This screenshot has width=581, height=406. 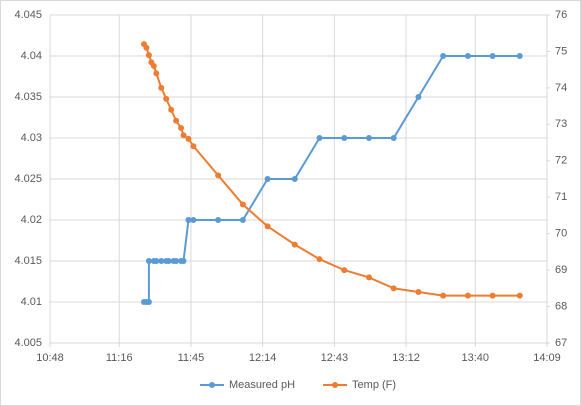 I want to click on x-tick-label: 12:43, so click(x=335, y=358).